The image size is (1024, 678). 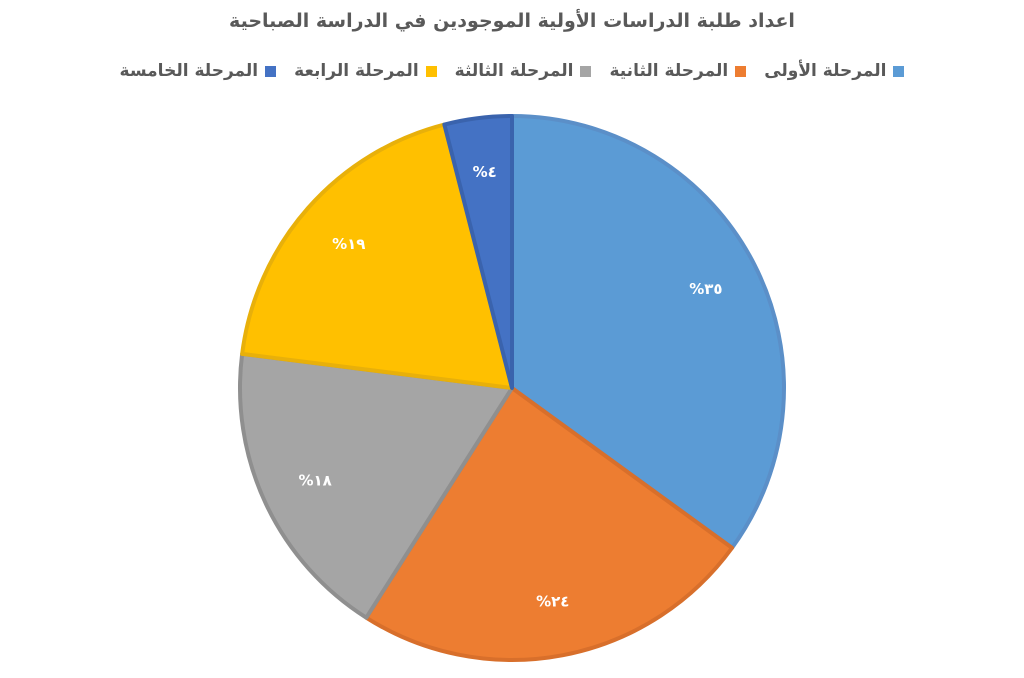 What do you see at coordinates (189, 71) in the screenshot?
I see `legend-label-stage-5: المرحلة الخامسة` at bounding box center [189, 71].